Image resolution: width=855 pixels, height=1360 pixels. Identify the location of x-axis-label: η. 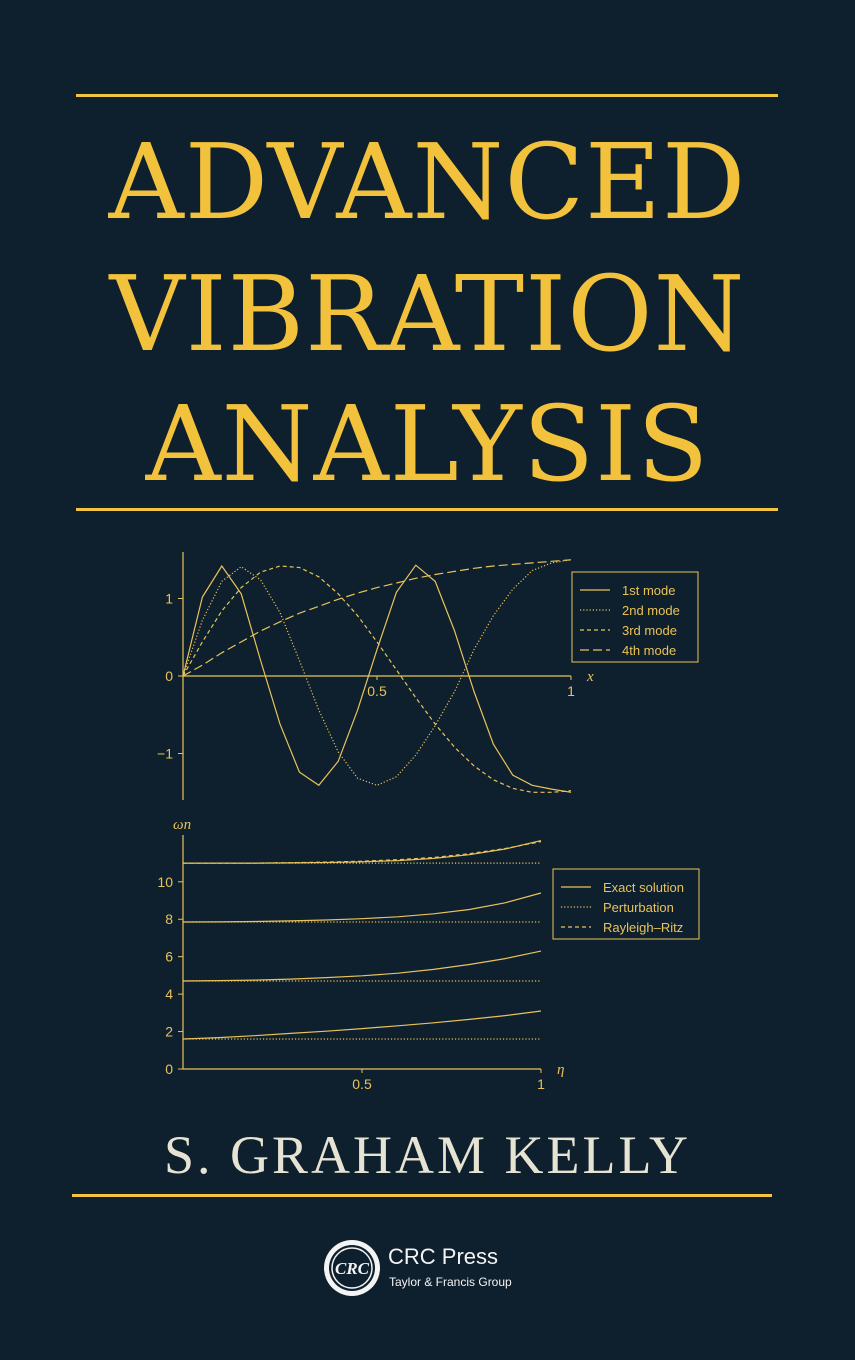
(560, 1070).